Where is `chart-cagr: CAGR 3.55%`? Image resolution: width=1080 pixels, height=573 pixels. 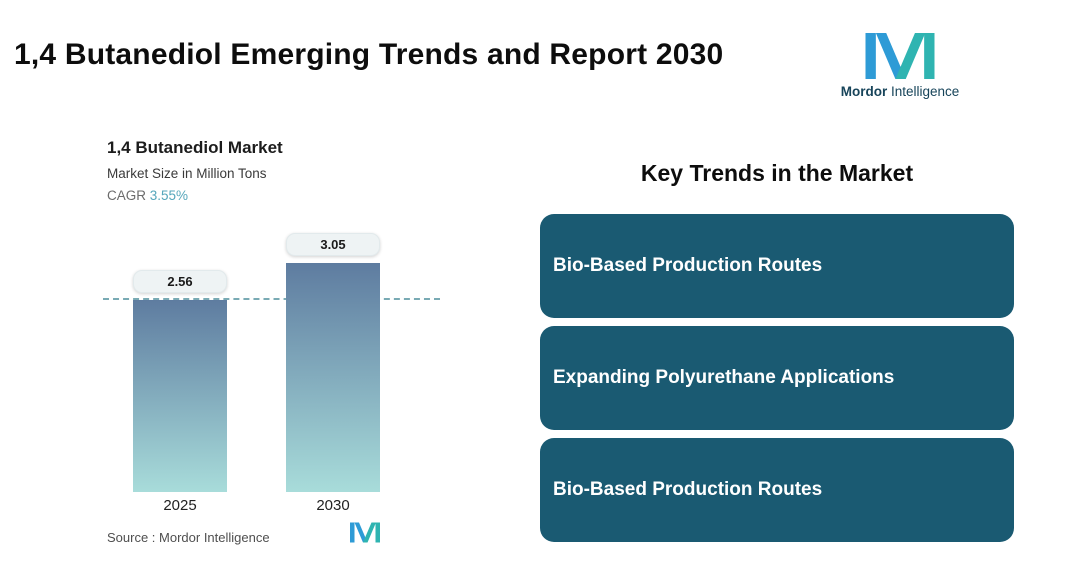 chart-cagr: CAGR 3.55% is located at coordinates (195, 195).